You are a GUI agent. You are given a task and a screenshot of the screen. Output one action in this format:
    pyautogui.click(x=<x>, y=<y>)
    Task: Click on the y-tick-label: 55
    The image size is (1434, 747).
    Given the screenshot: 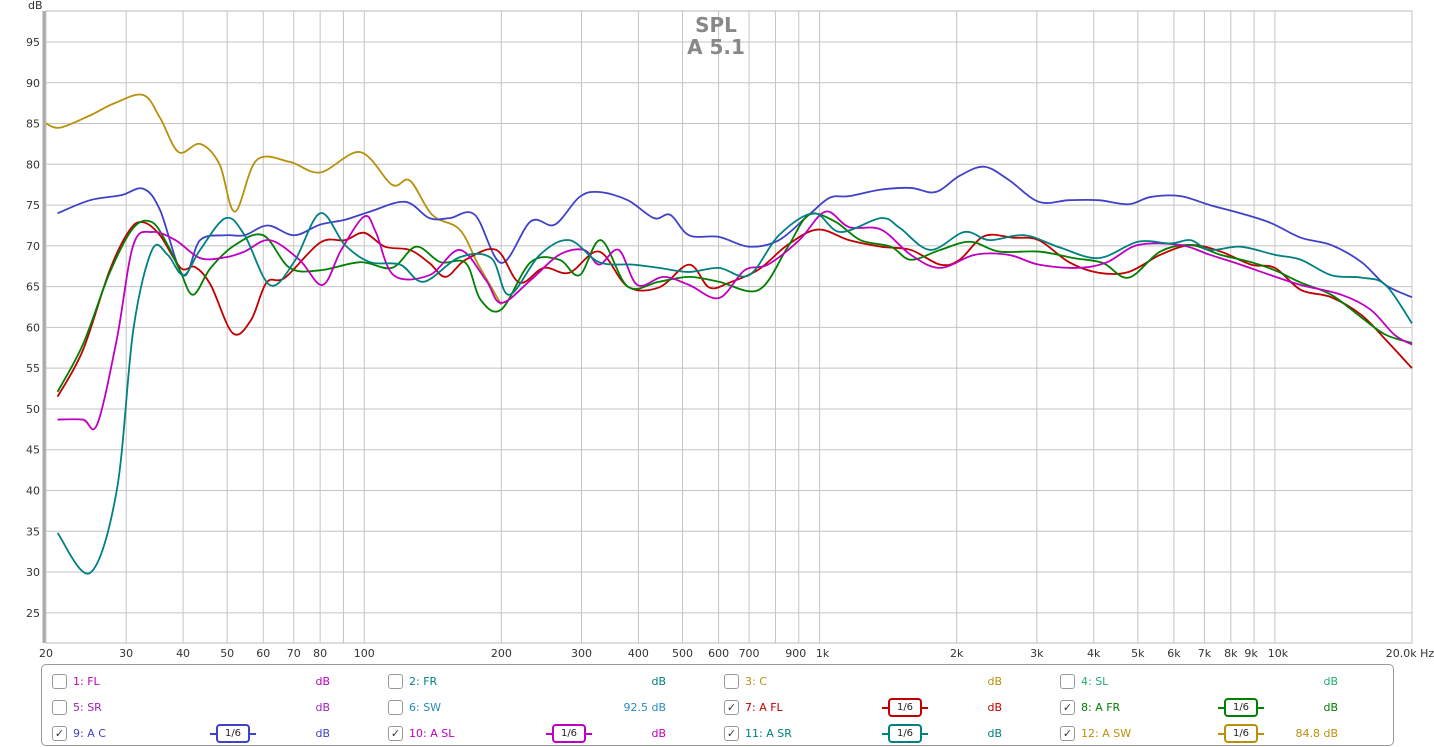 What is the action you would take?
    pyautogui.click(x=33, y=368)
    